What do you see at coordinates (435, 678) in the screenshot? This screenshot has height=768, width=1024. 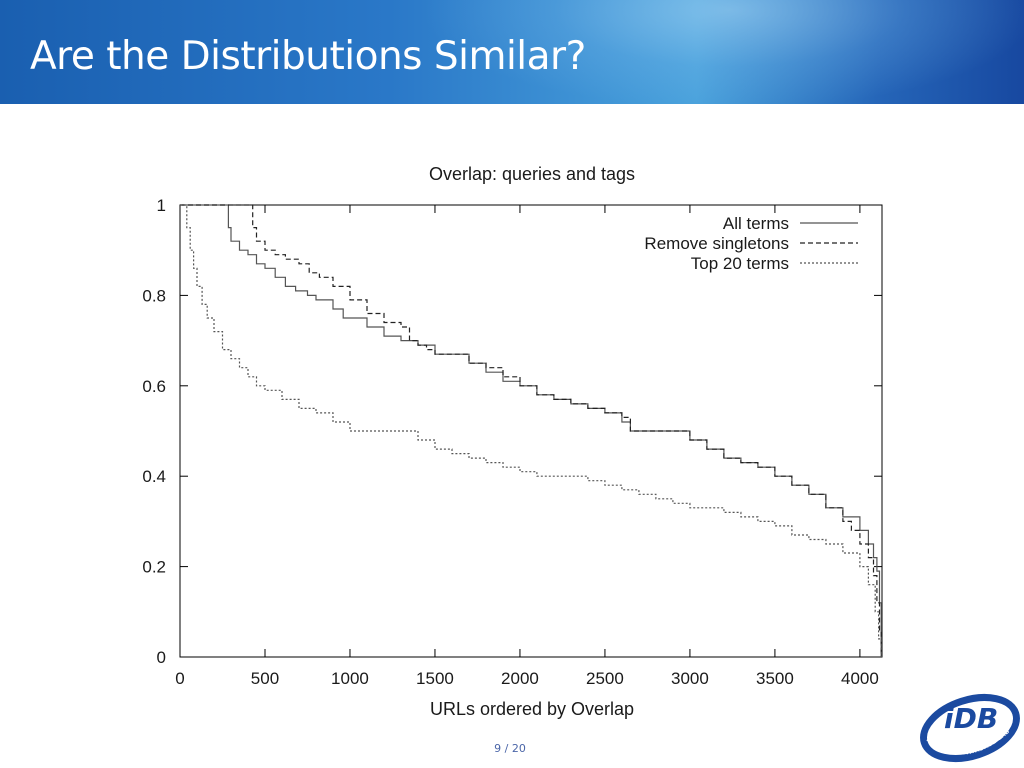 I see `x-tick-label: 1500` at bounding box center [435, 678].